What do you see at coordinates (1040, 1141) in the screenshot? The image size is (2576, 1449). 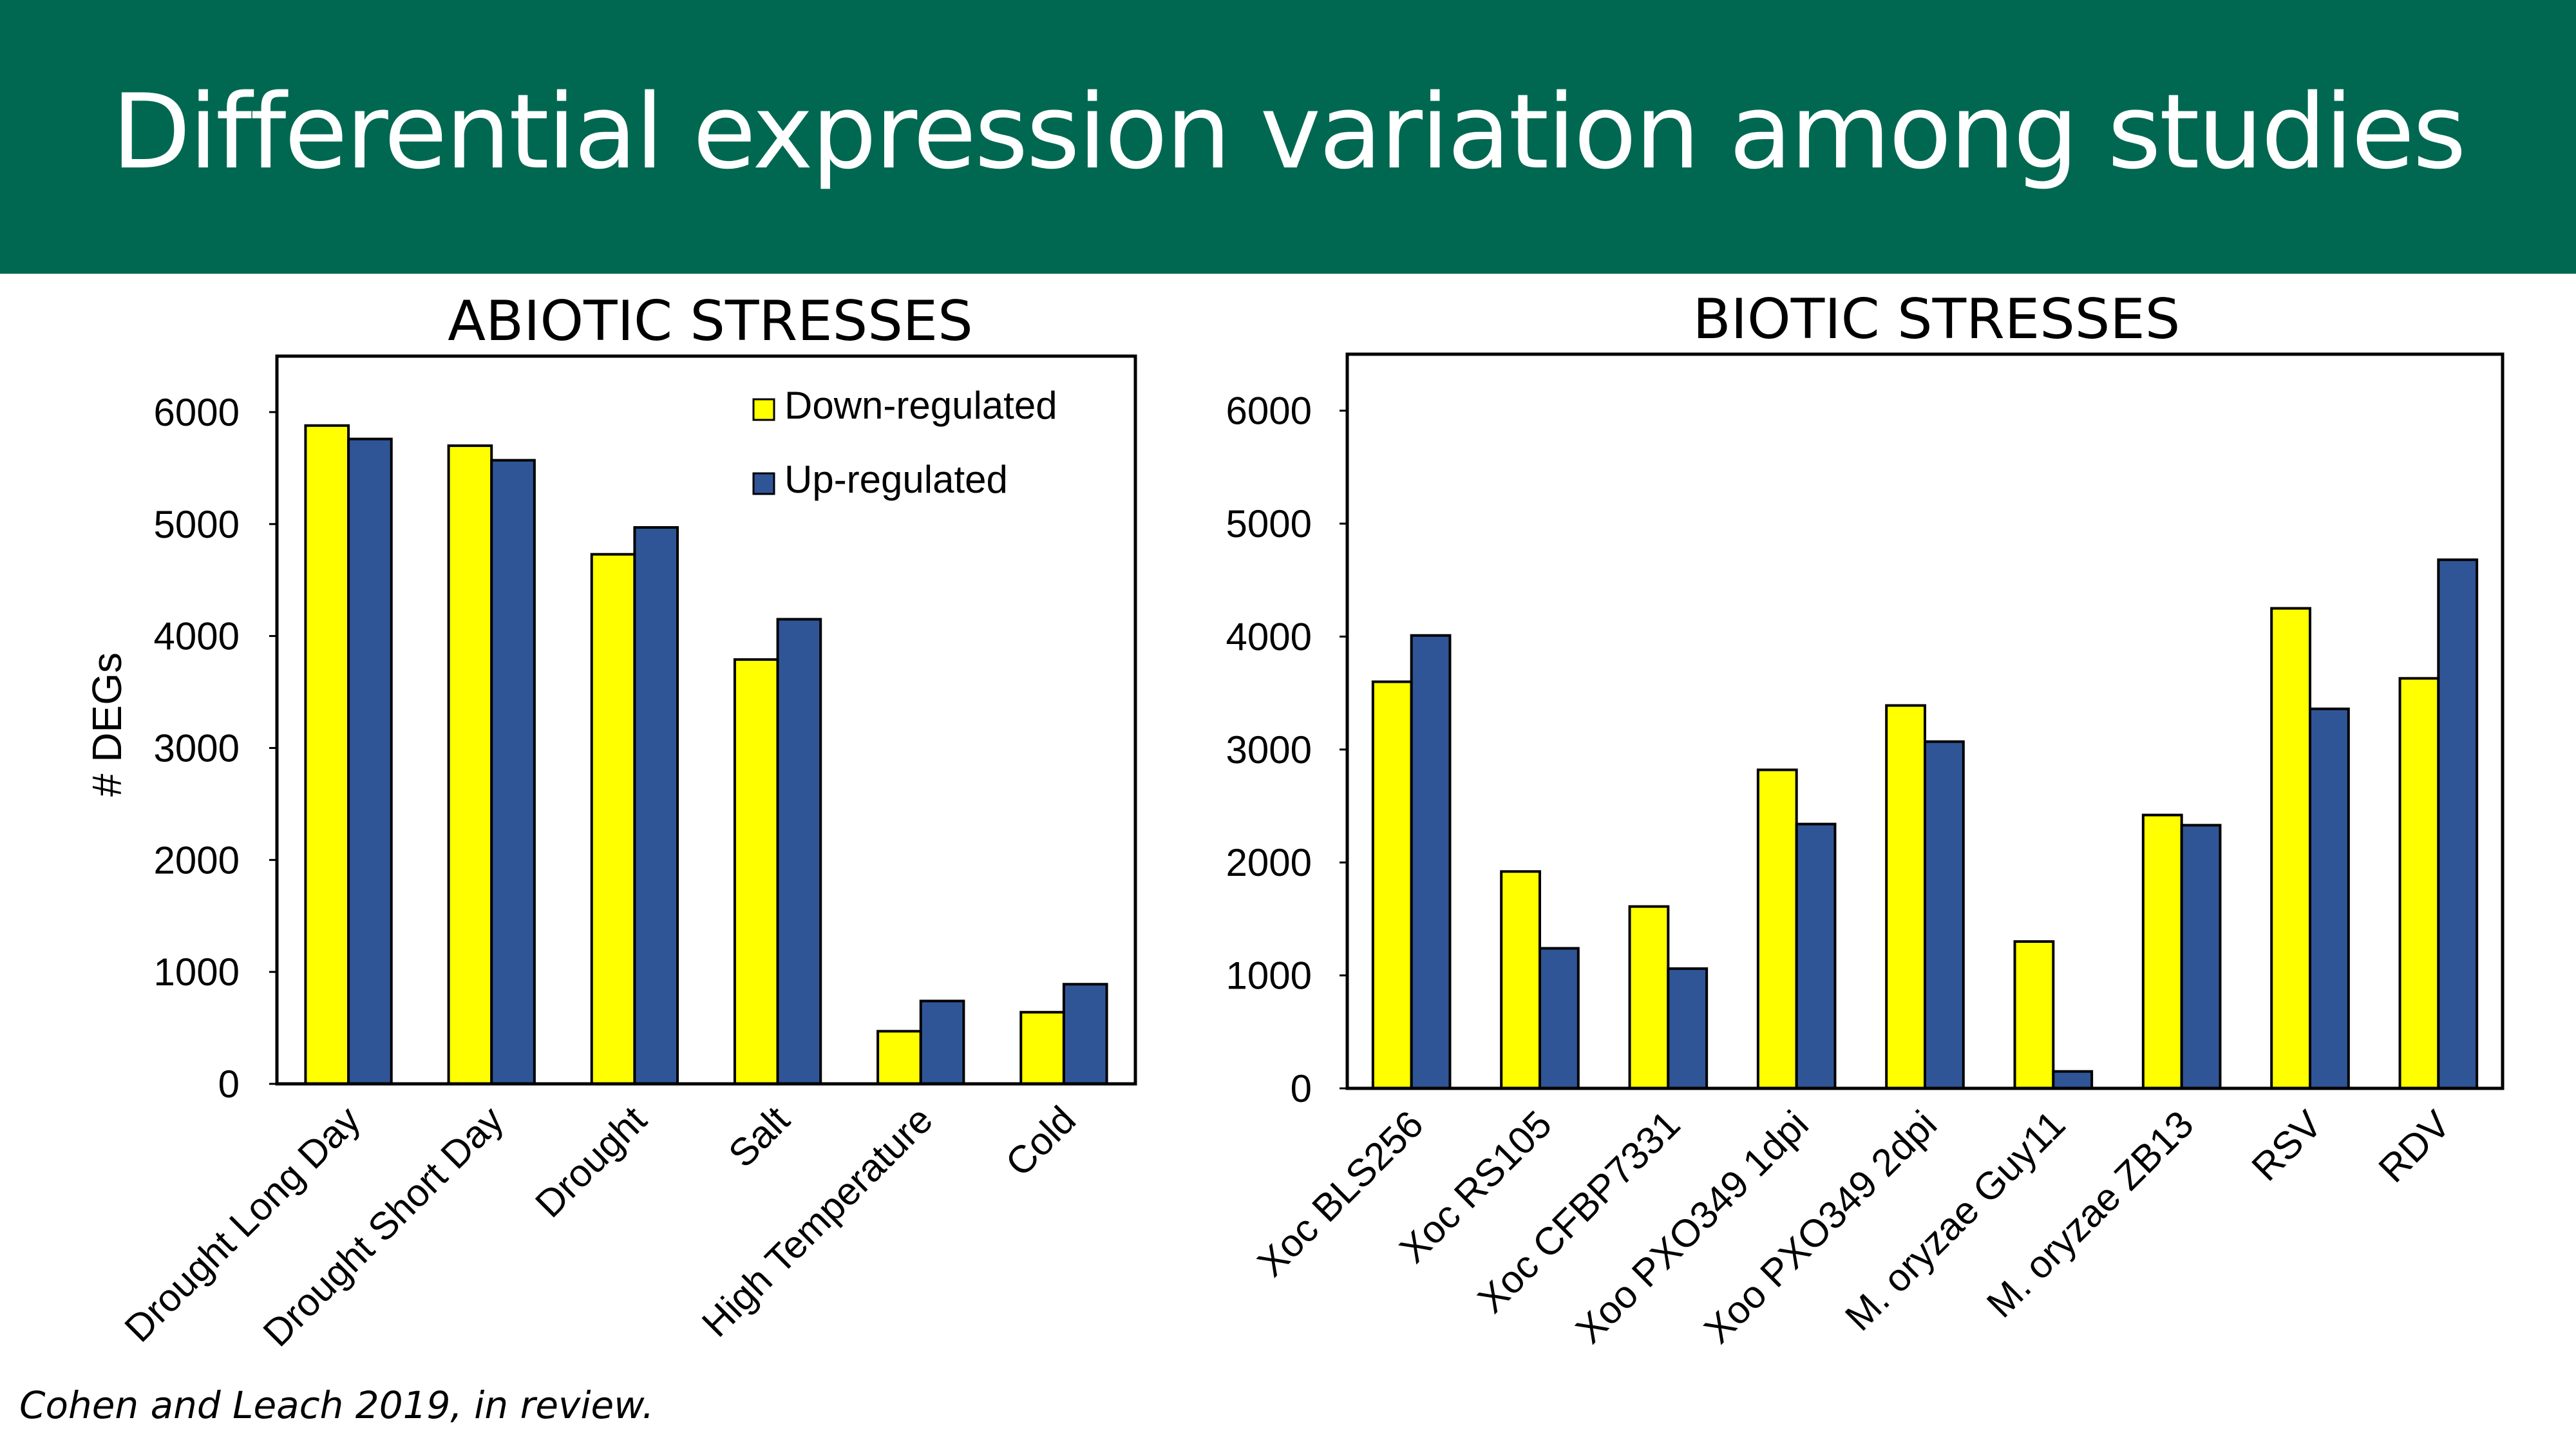 I see `chart1-category-label: Cold` at bounding box center [1040, 1141].